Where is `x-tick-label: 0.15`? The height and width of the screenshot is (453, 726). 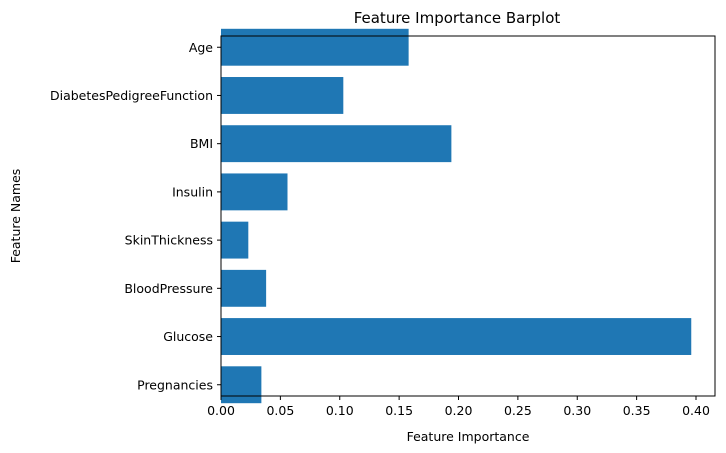 x-tick-label: 0.15 is located at coordinates (399, 410).